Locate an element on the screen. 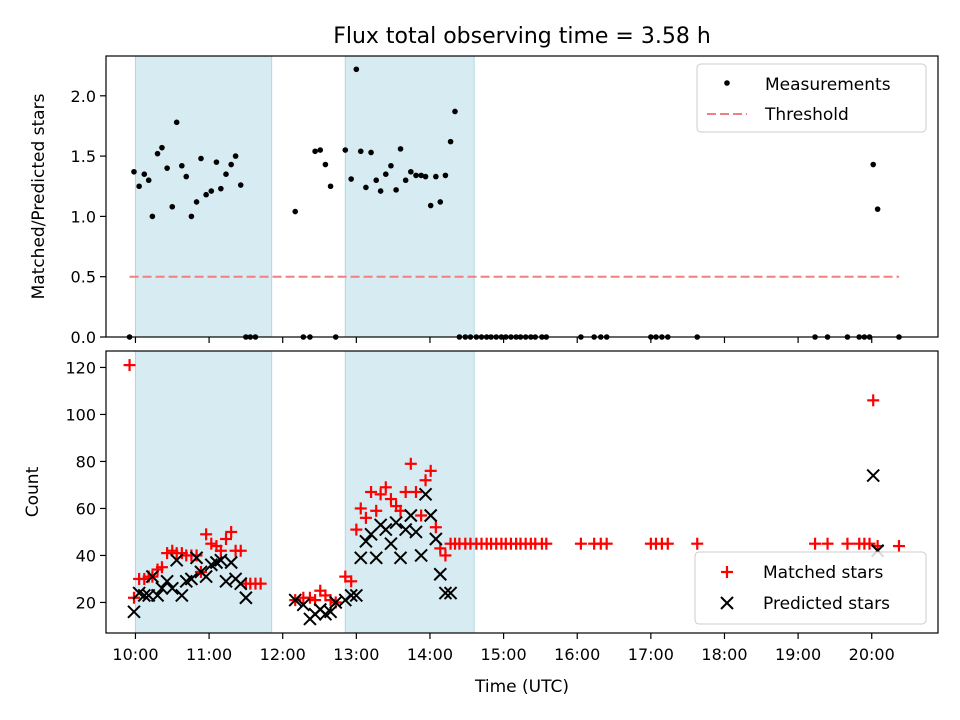 The height and width of the screenshot is (720, 960). top-y-axis: 0.0 0.5 1.0 1.5 2.0 is located at coordinates (88, 217).